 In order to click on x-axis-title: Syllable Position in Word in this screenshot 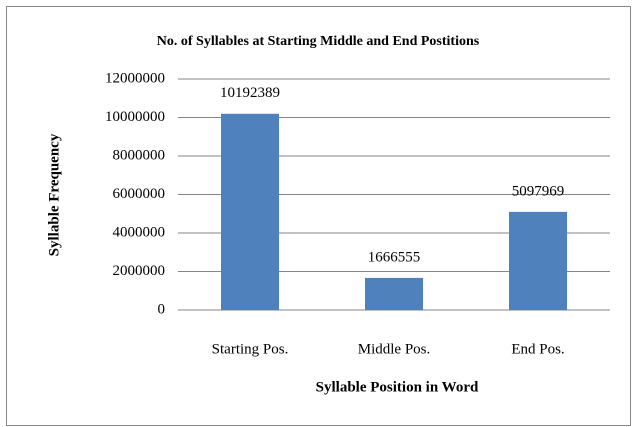, I will do `click(397, 387)`.